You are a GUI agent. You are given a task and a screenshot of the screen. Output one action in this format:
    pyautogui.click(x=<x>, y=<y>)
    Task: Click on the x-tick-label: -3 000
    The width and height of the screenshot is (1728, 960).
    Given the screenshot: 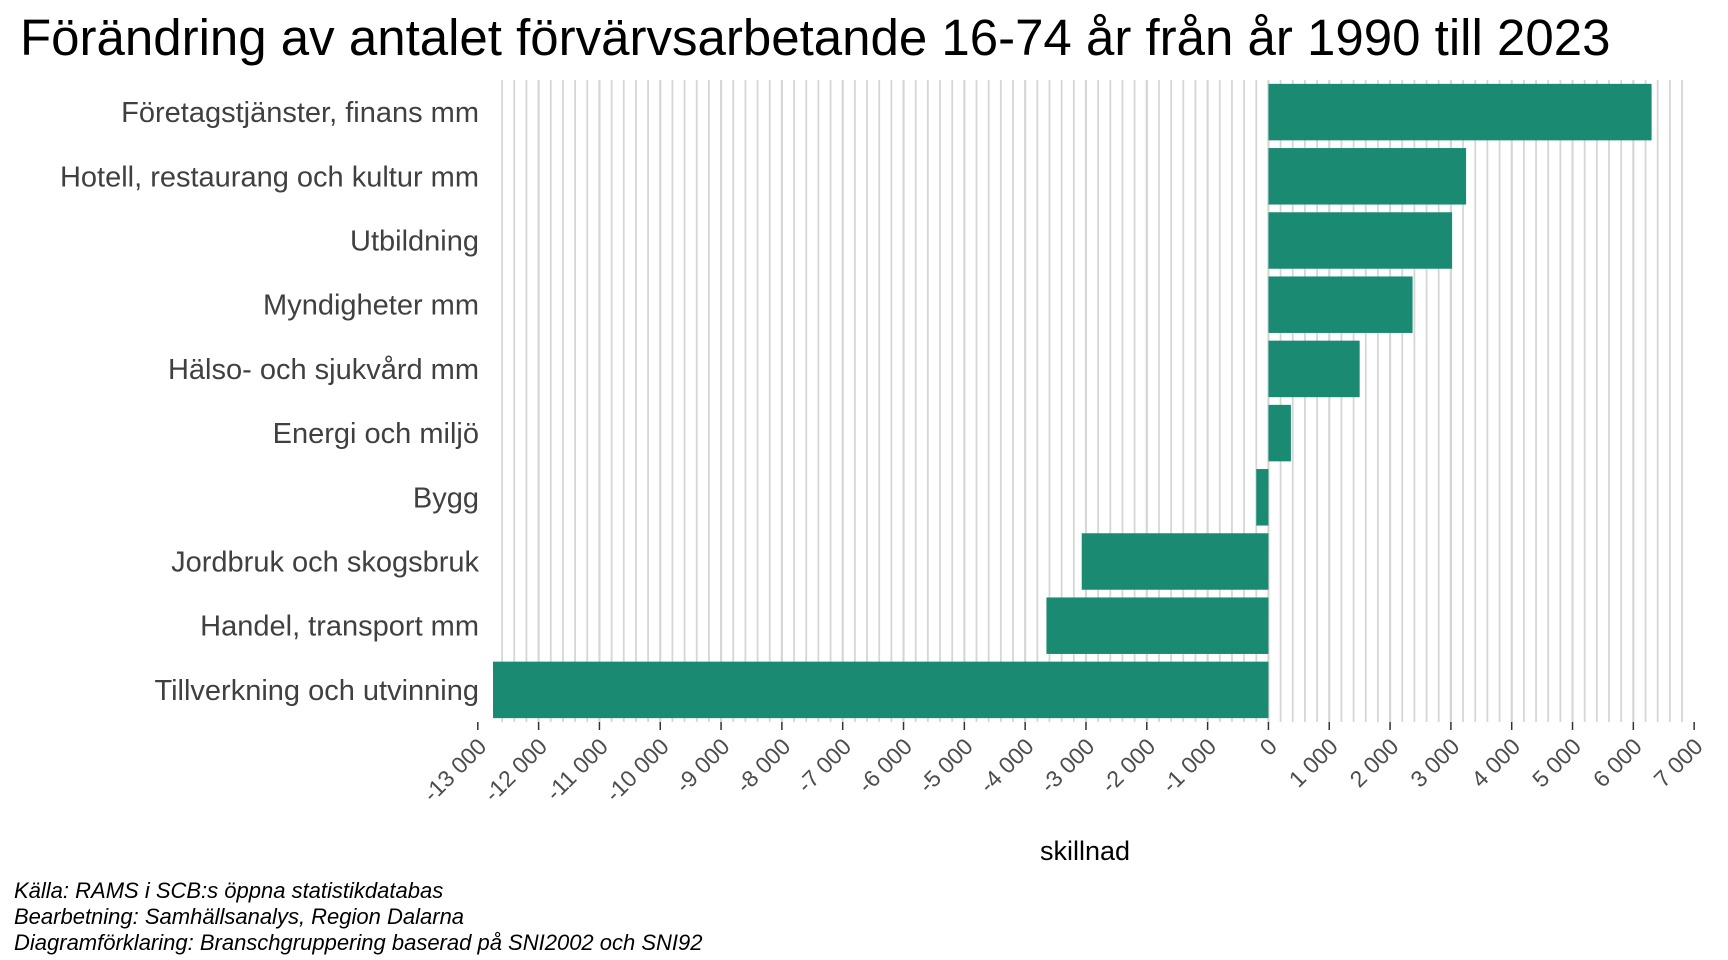 What is the action you would take?
    pyautogui.click(x=1067, y=765)
    